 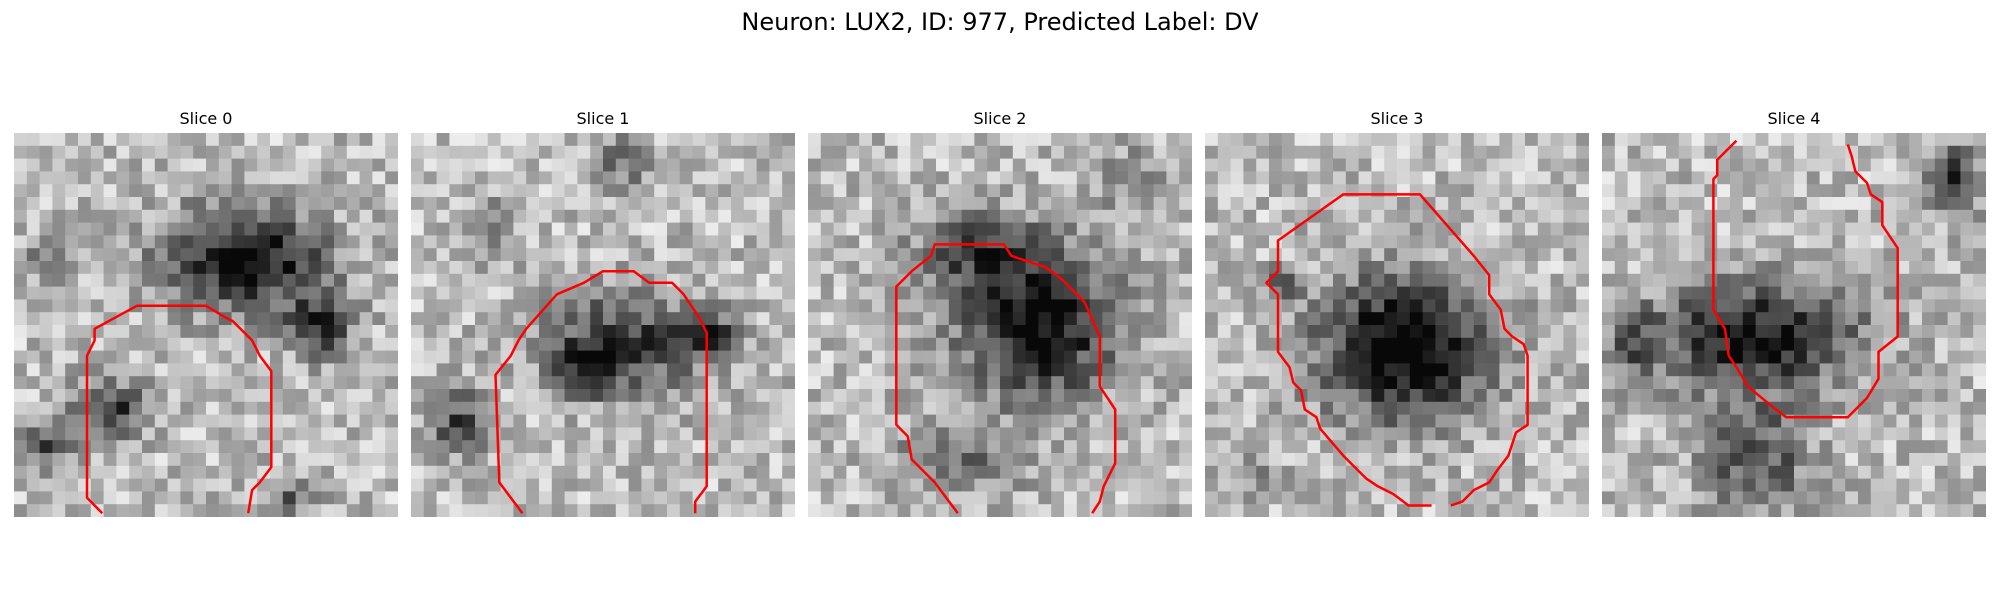 I want to click on slice-title: Slice 4, so click(x=1794, y=118).